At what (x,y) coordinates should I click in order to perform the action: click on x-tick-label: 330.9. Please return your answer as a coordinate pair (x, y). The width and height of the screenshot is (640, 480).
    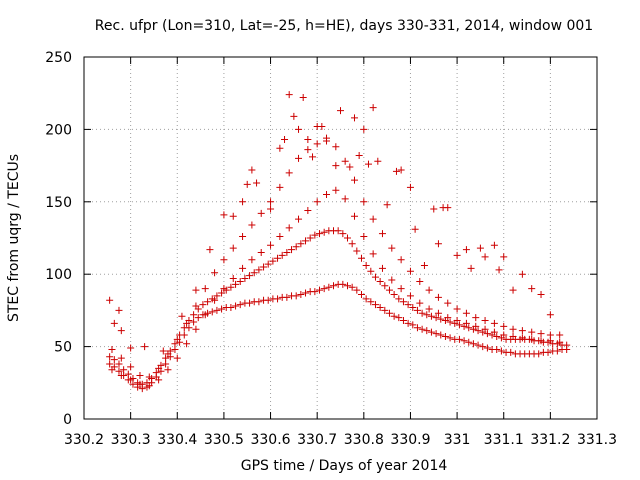
    Looking at the image, I should click on (410, 440).